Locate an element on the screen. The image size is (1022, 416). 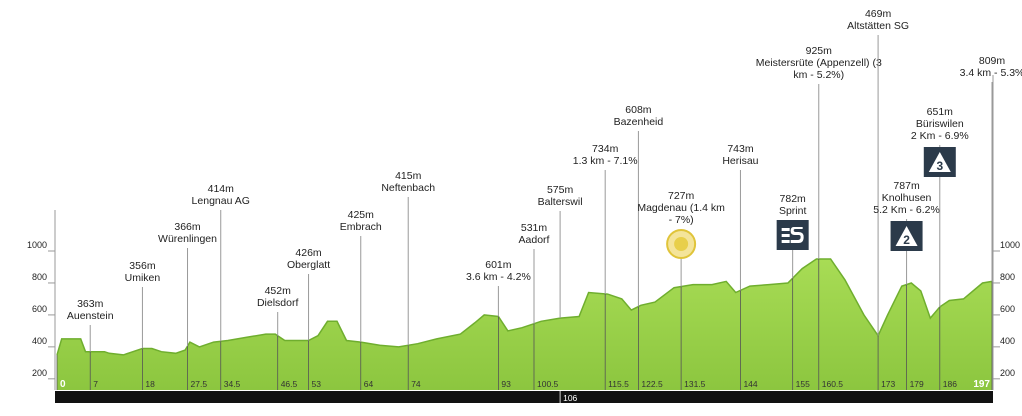
annotation-text: 727m is located at coordinates (681, 196).